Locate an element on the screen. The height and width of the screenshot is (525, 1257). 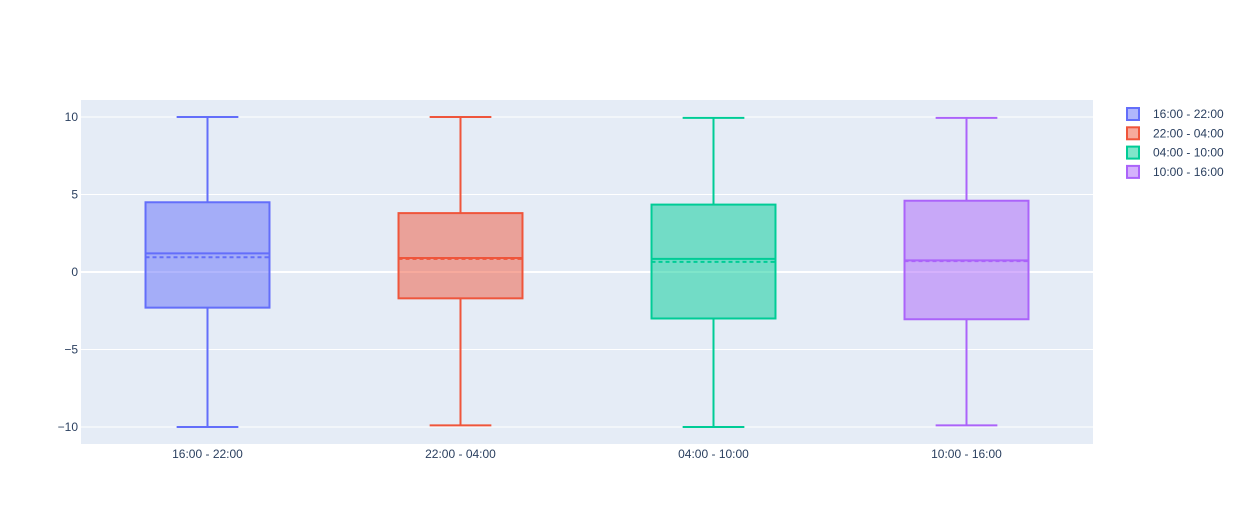
y-tick-label: 0 is located at coordinates (74, 272).